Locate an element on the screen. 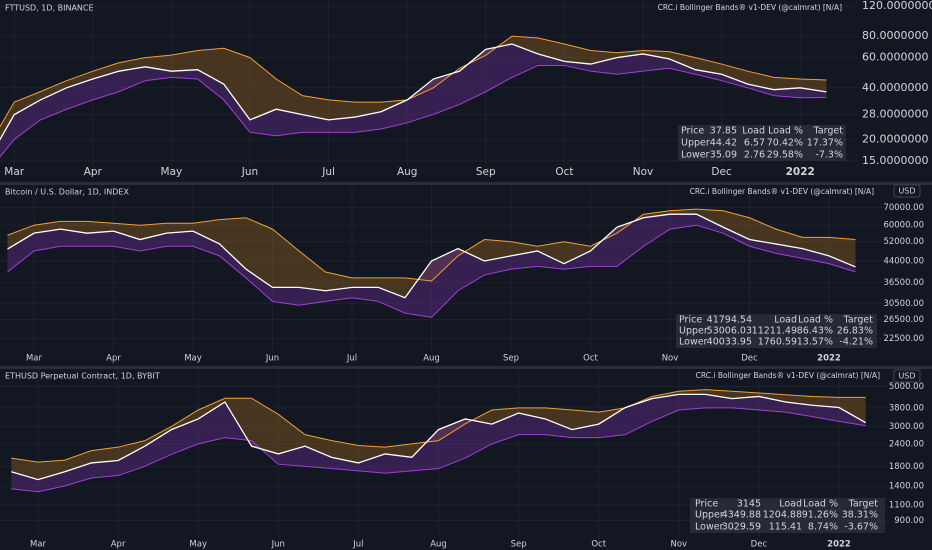 The width and height of the screenshot is (932, 550). table-cell: 2.76 is located at coordinates (754, 155).